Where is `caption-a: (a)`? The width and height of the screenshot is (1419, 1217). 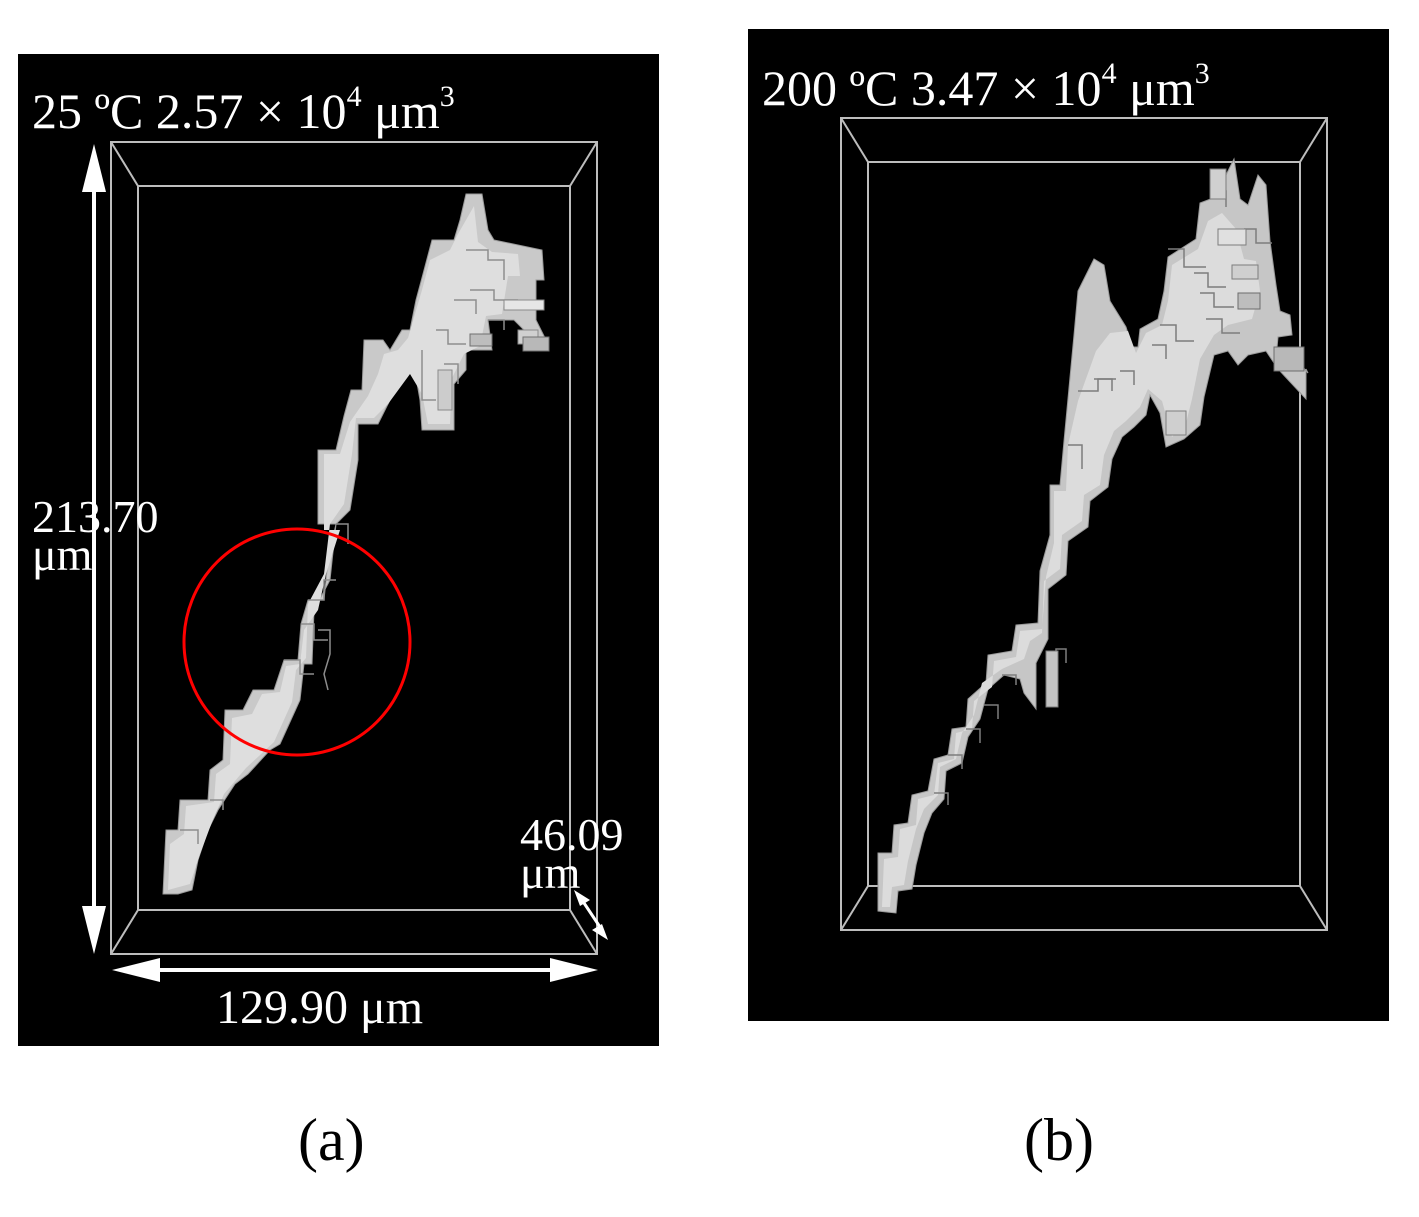 caption-a: (a) is located at coordinates (331, 1140).